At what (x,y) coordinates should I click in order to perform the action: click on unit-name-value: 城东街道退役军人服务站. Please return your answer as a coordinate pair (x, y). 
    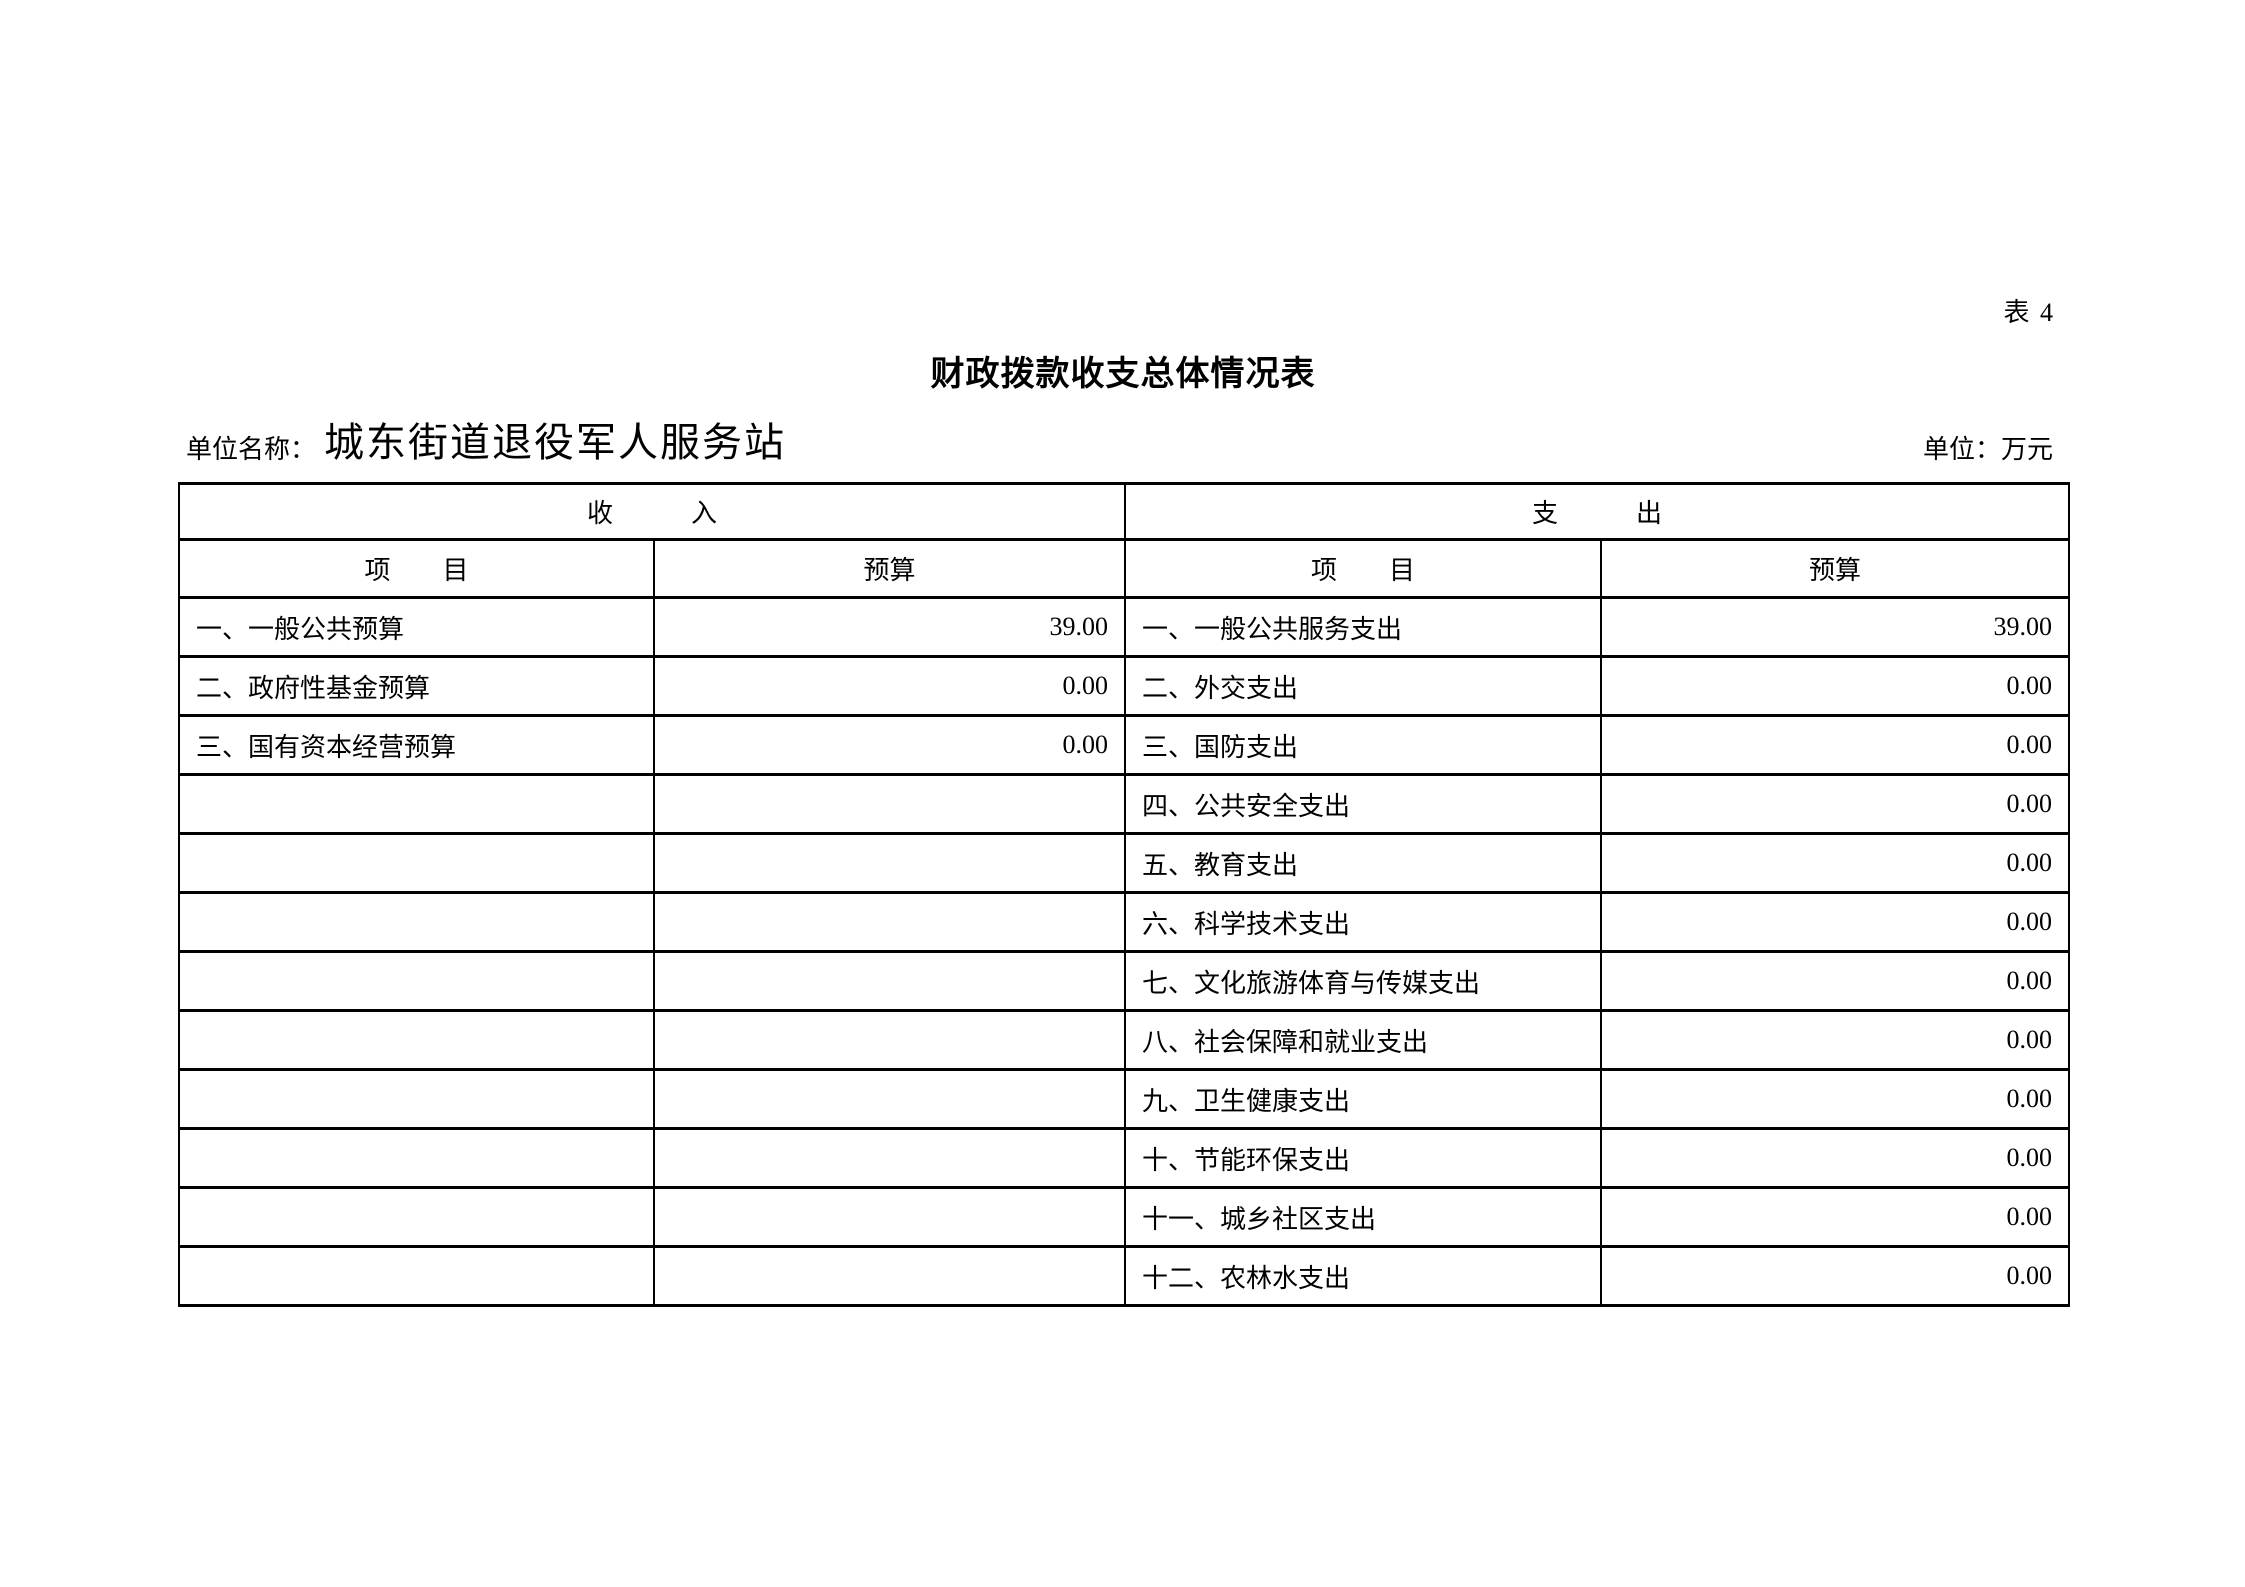
    Looking at the image, I should click on (555, 442).